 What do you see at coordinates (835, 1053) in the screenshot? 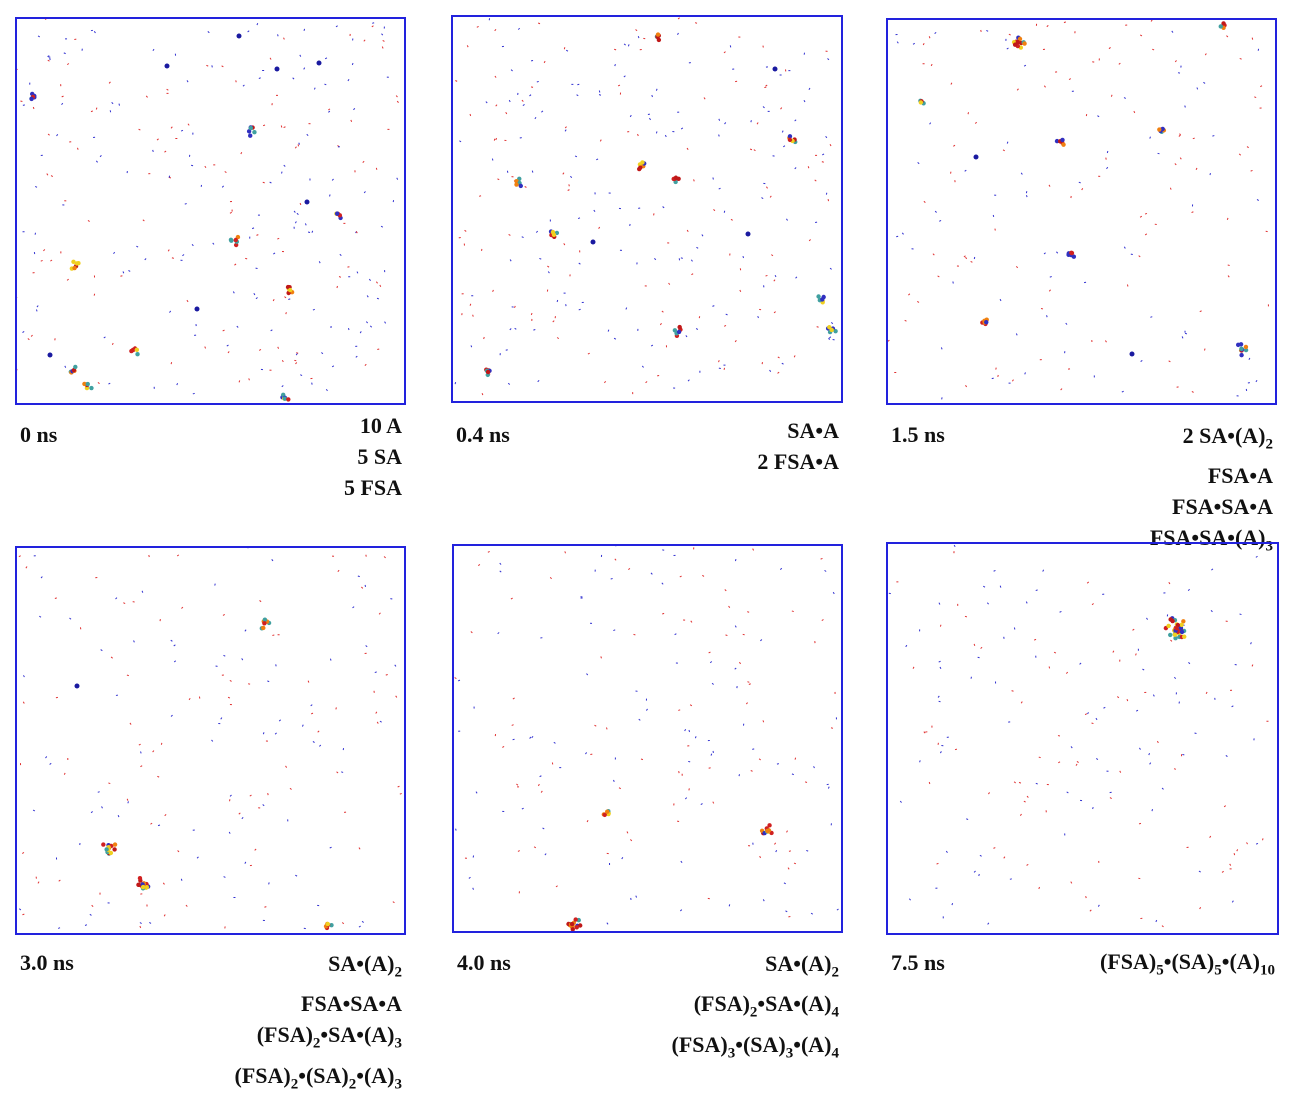
I see `subscript: 4` at bounding box center [835, 1053].